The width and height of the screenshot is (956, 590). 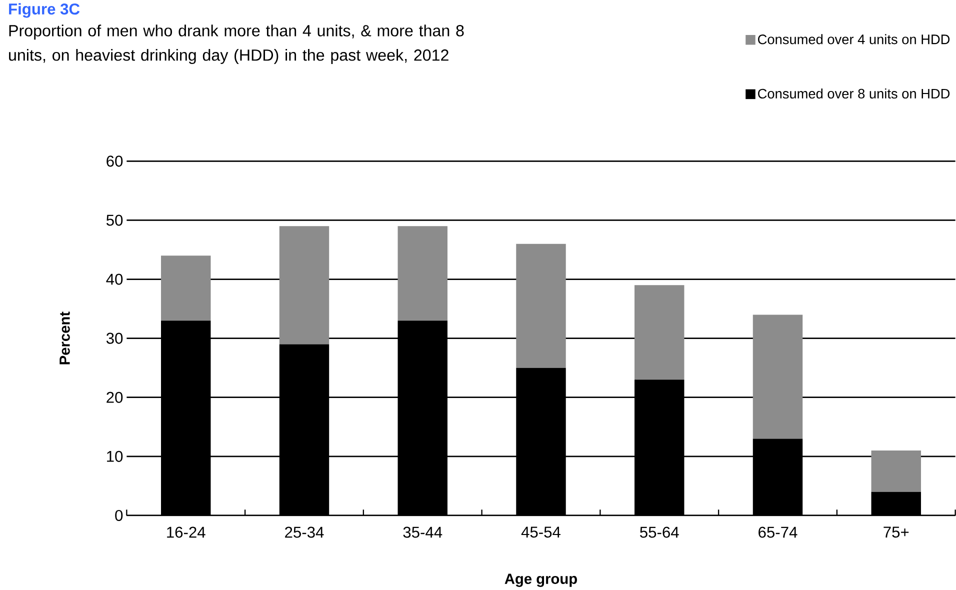 I want to click on x-tick-label: 25-34, so click(x=304, y=532).